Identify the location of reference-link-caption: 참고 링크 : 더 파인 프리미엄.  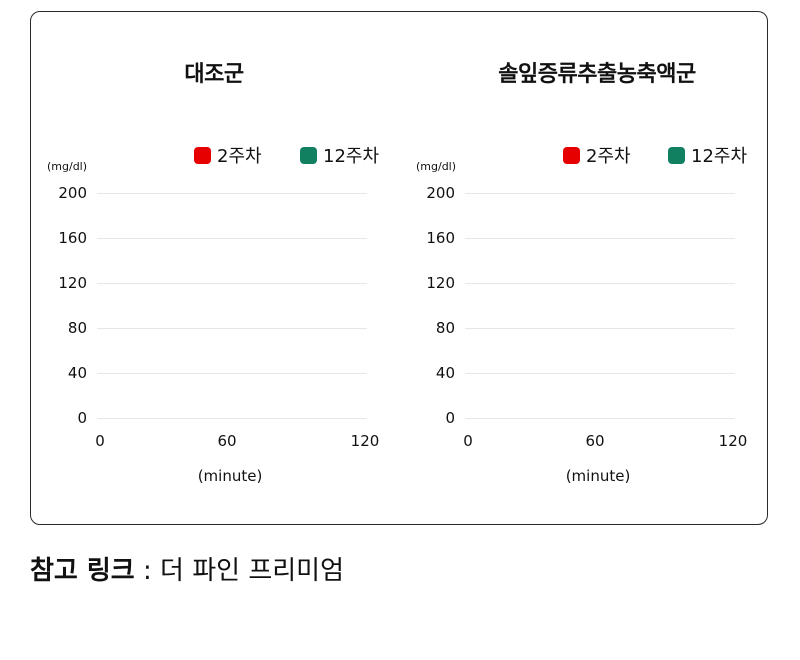
(187, 568).